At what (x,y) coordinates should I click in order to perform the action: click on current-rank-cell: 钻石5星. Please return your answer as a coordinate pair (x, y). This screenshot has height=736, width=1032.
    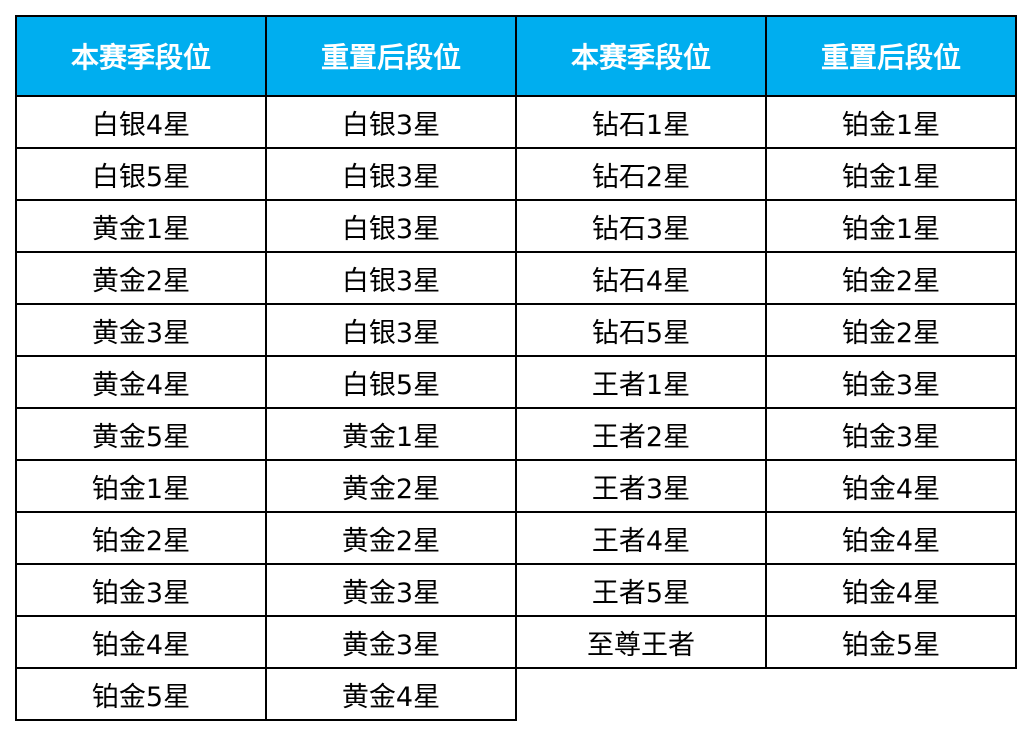
    Looking at the image, I should click on (641, 330).